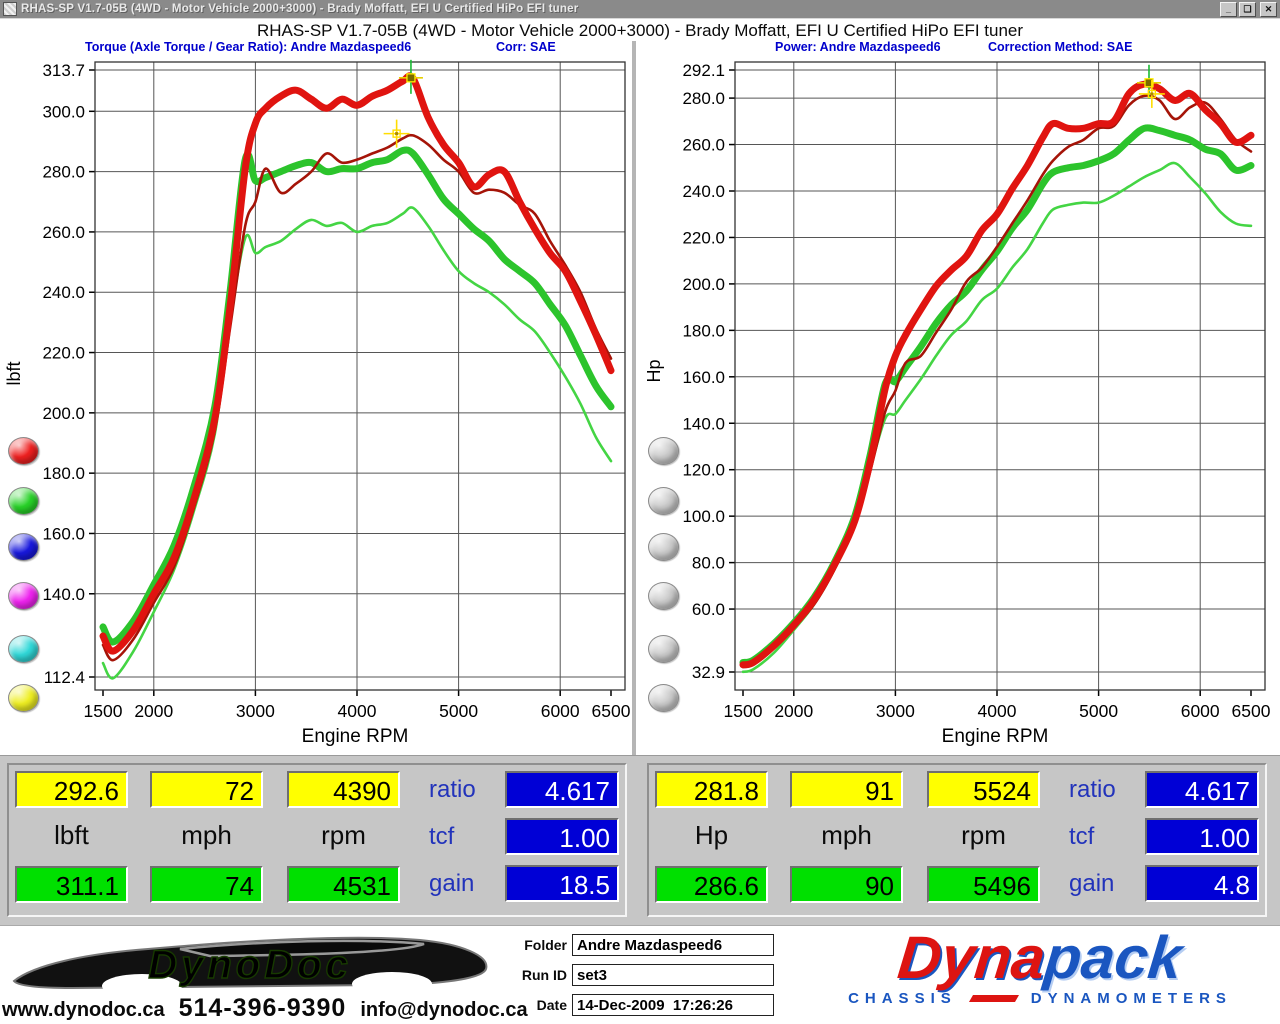  I want to click on torque-correction-label: Corr: SAE, so click(526, 47).